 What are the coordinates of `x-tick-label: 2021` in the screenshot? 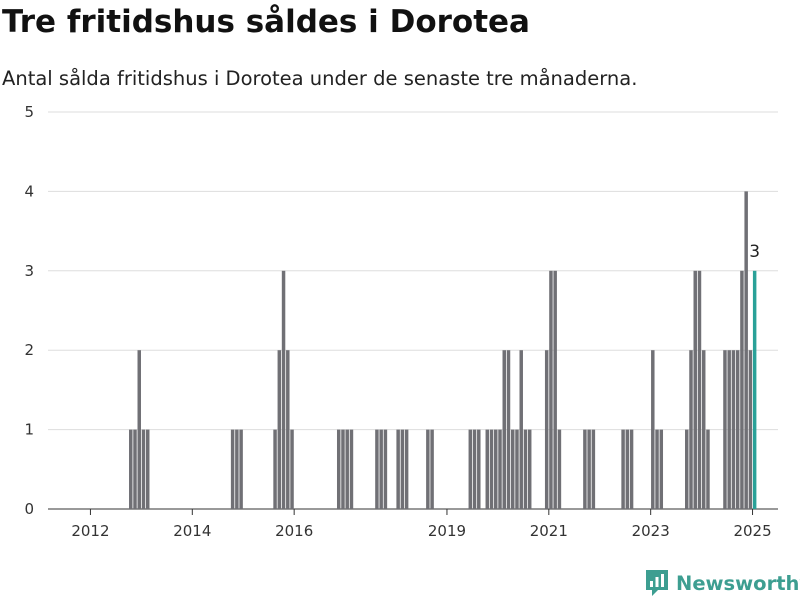 It's located at (549, 531).